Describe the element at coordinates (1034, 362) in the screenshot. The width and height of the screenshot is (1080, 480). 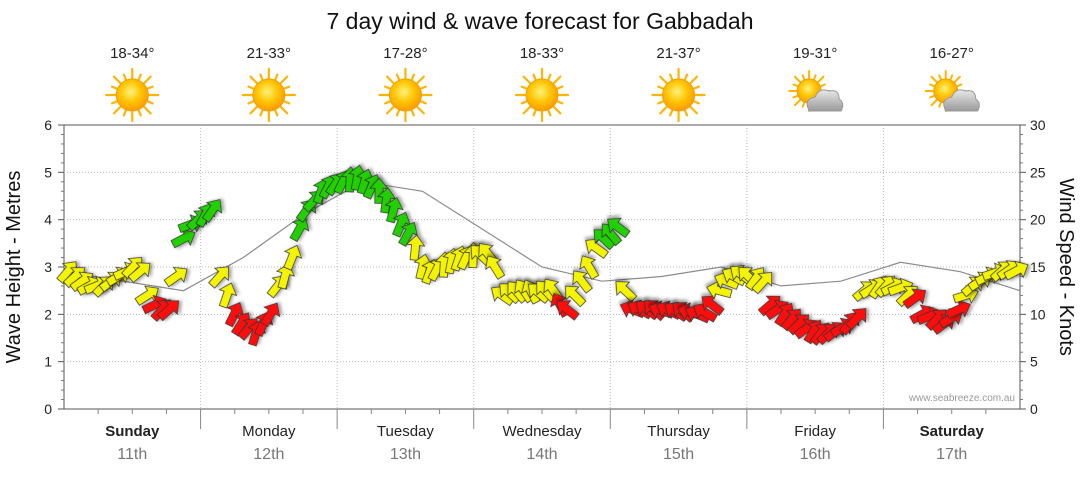
I see `y-tick-label-right: 5` at that location.